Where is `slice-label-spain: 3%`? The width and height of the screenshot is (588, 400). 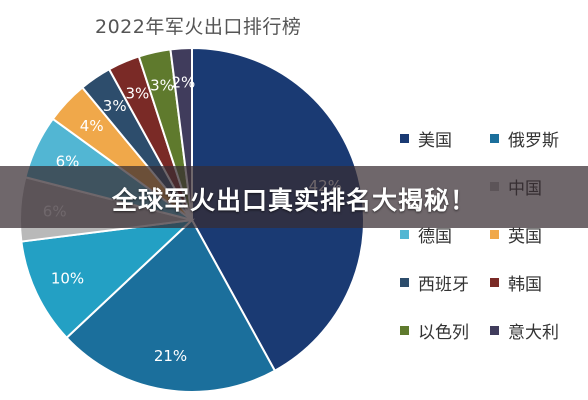 slice-label-spain: 3% is located at coordinates (115, 106).